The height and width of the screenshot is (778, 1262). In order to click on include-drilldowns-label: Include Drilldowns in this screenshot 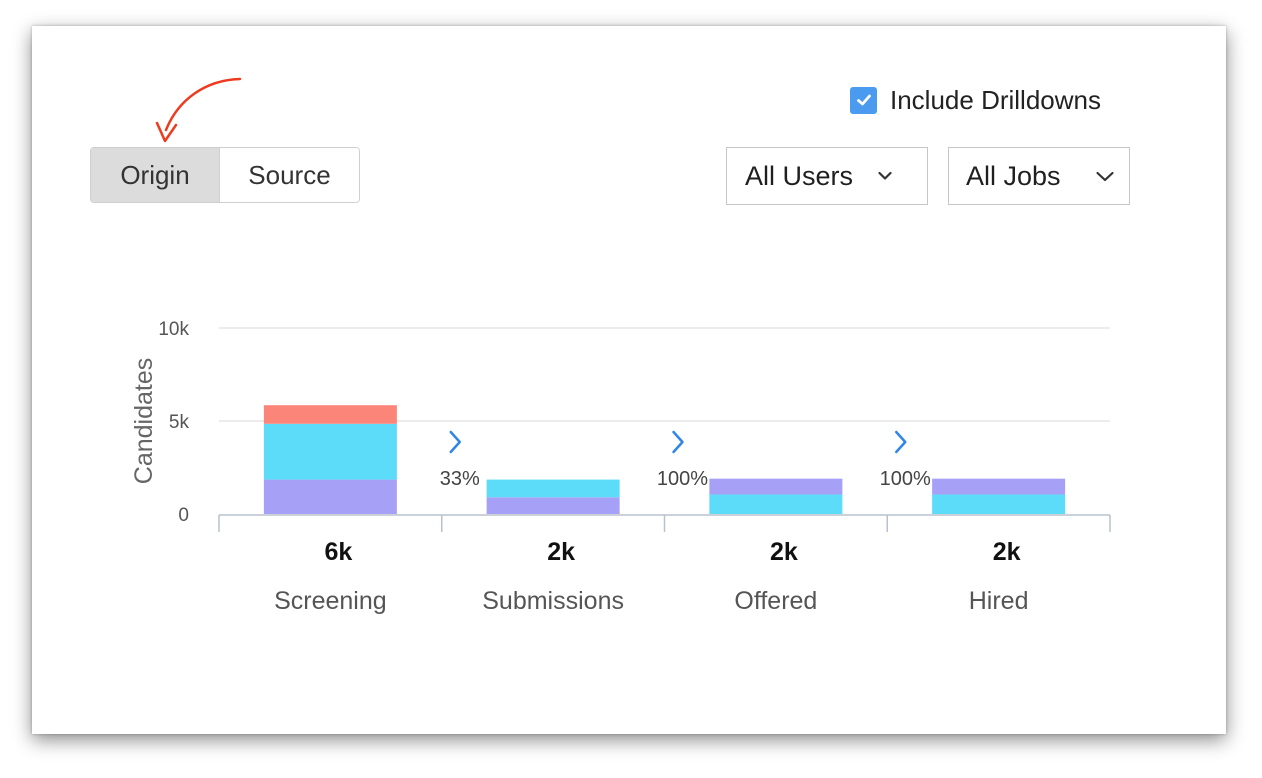, I will do `click(995, 99)`.